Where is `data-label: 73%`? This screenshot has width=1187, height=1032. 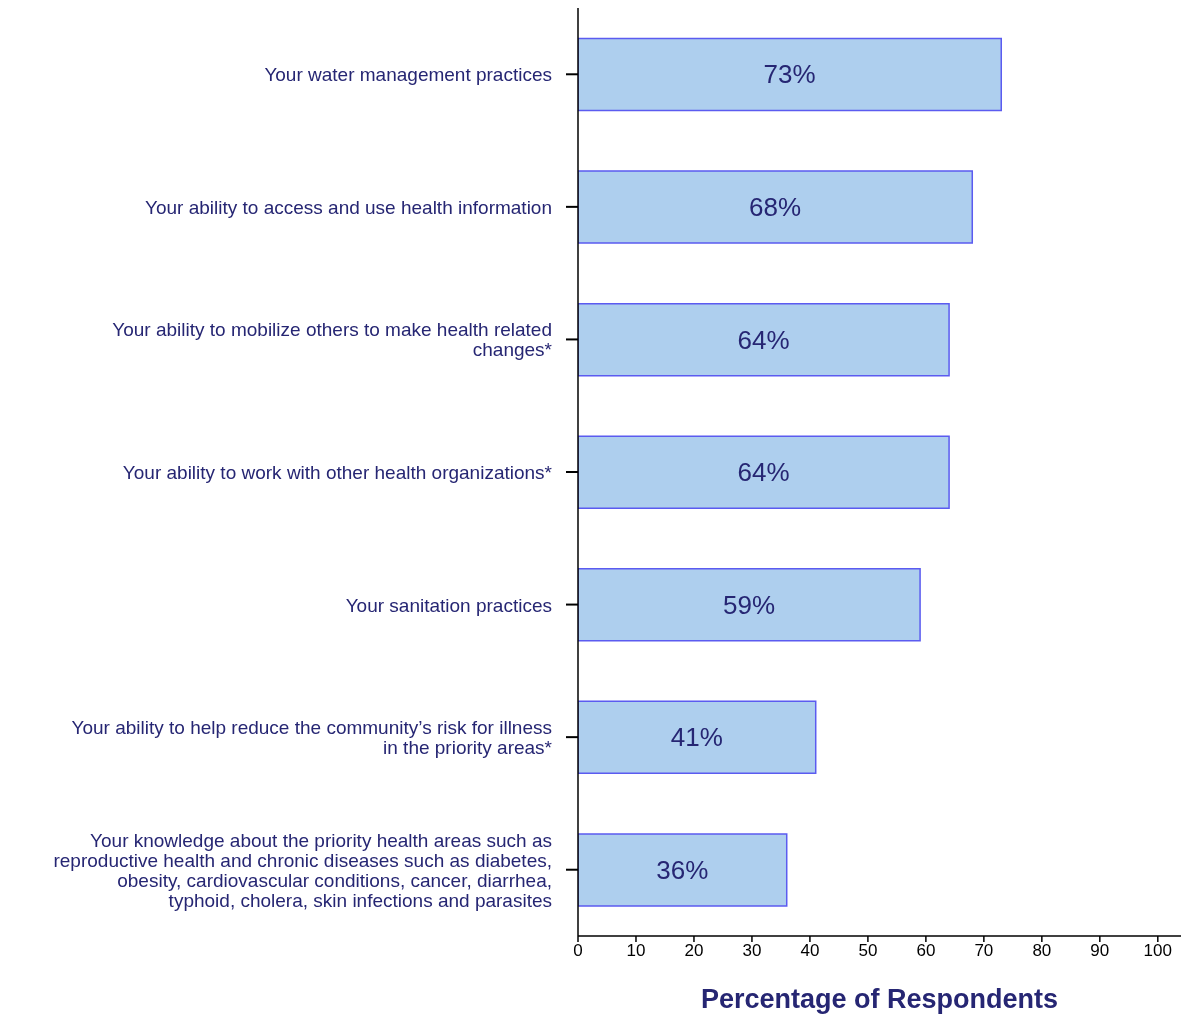 data-label: 73% is located at coordinates (789, 74).